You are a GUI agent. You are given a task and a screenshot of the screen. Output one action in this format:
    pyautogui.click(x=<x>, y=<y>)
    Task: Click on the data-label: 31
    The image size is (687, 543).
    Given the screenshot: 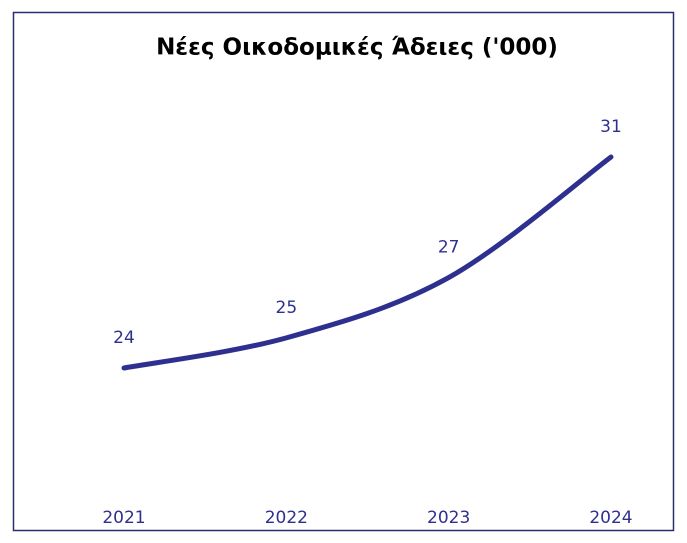 What is the action you would take?
    pyautogui.click(x=611, y=127)
    